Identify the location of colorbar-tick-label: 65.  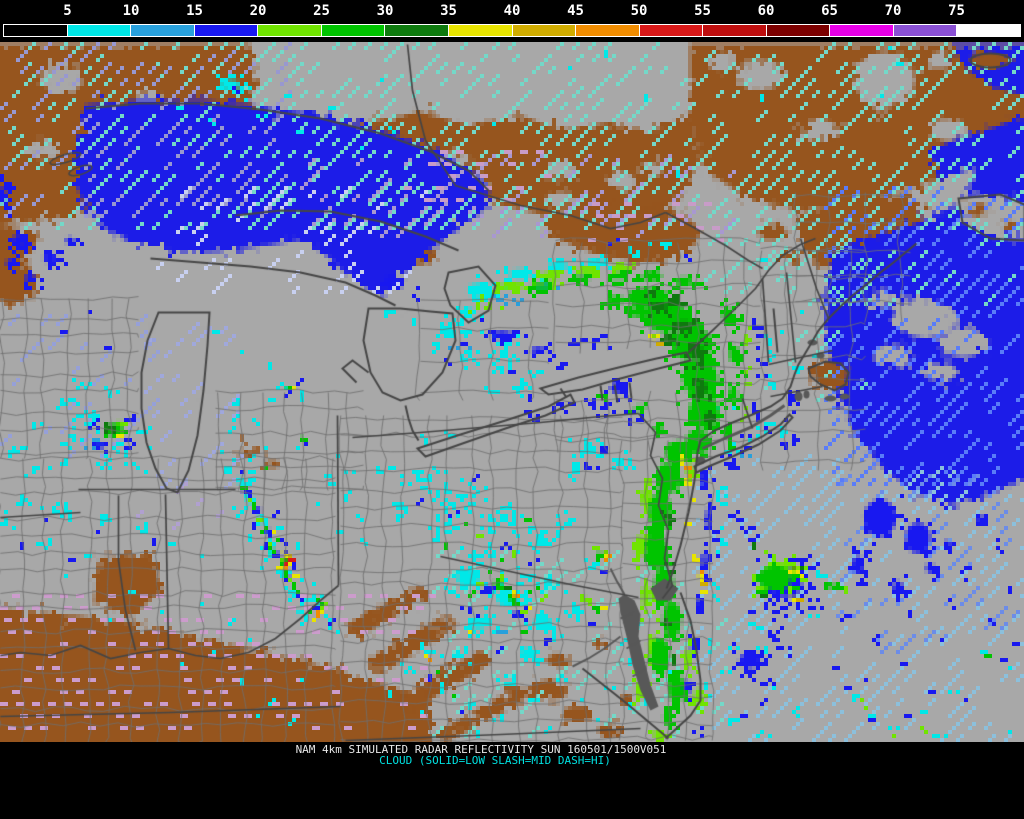
(829, 11).